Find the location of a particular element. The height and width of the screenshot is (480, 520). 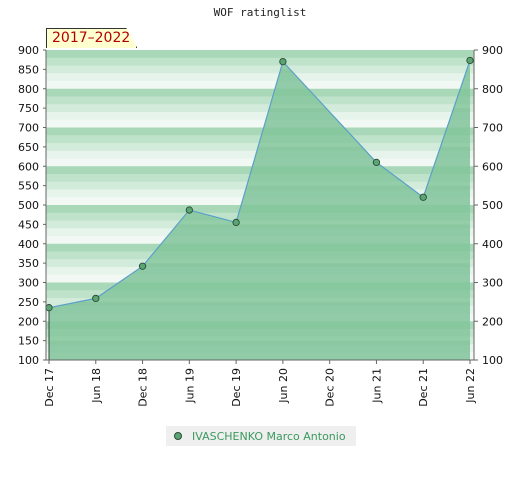

y-tick-label-left: 800 is located at coordinates (28, 89).